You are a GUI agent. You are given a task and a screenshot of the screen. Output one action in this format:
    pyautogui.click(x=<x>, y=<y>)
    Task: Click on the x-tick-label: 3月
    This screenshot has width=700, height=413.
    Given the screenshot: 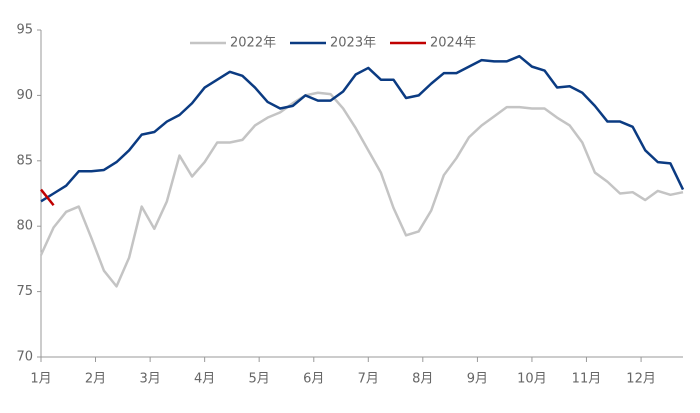 What is the action you would take?
    pyautogui.click(x=149, y=379)
    